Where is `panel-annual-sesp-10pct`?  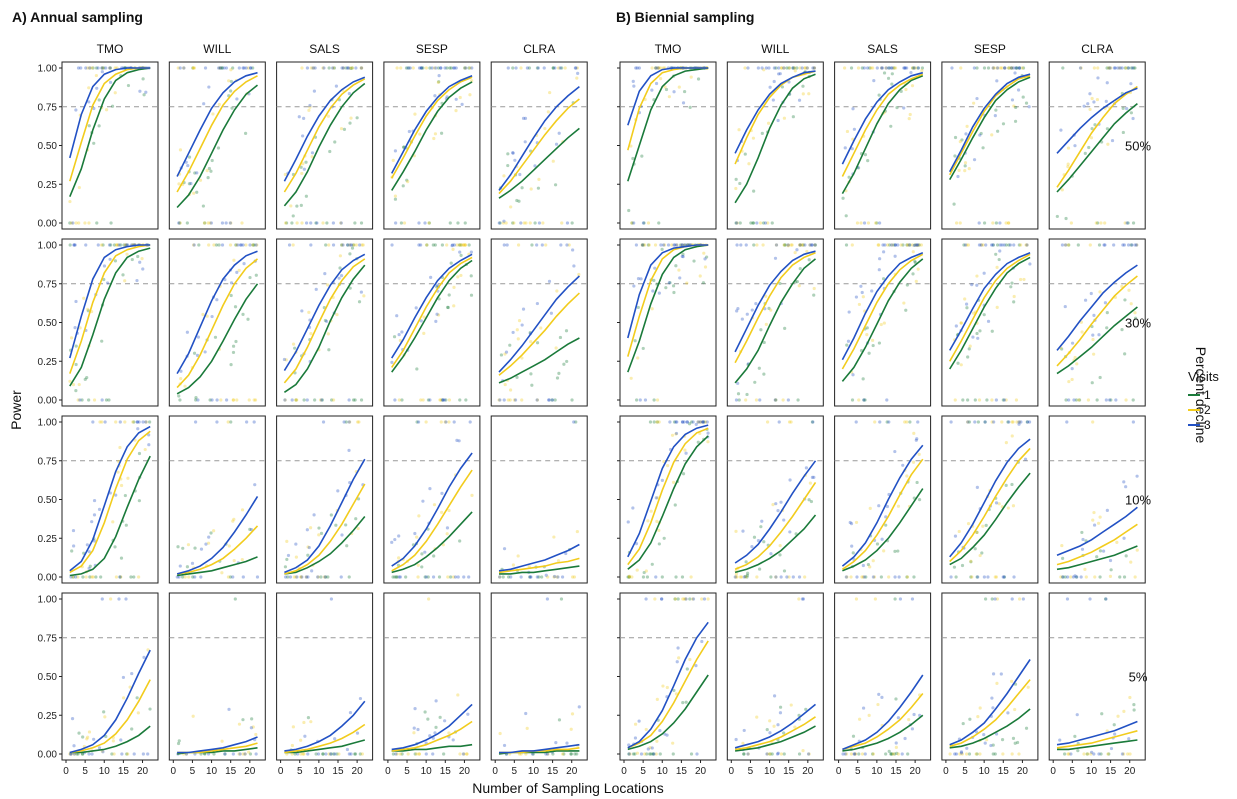 panel-annual-sesp-10pct is located at coordinates (432, 499).